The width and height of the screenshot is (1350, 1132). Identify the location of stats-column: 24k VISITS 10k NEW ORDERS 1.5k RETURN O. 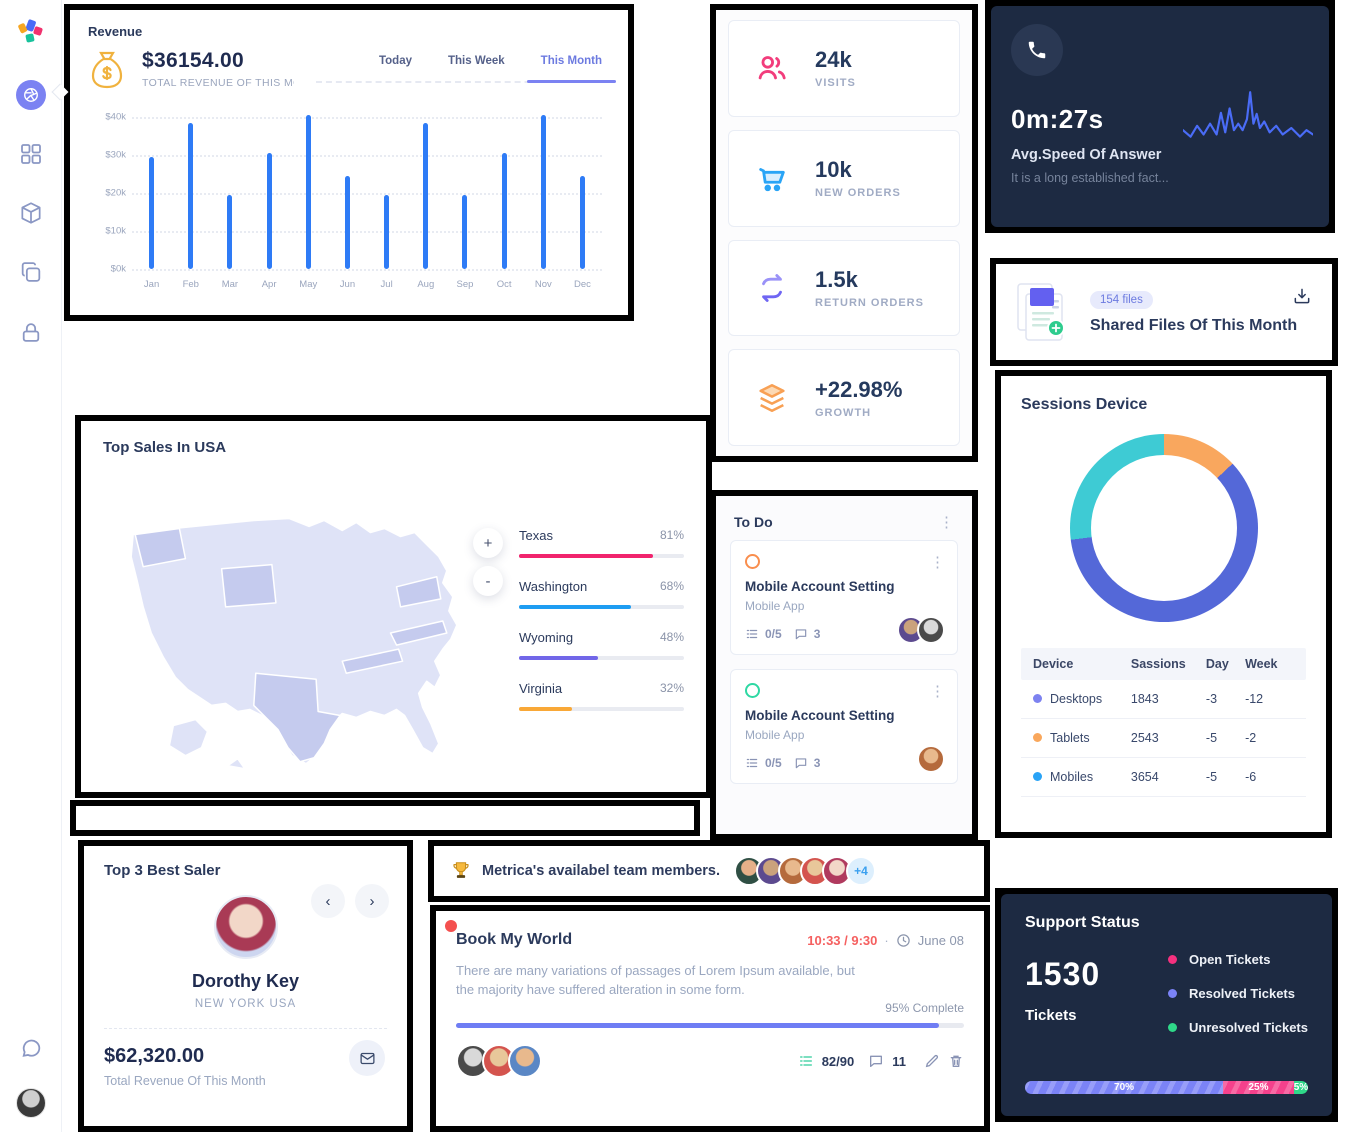
(844, 233).